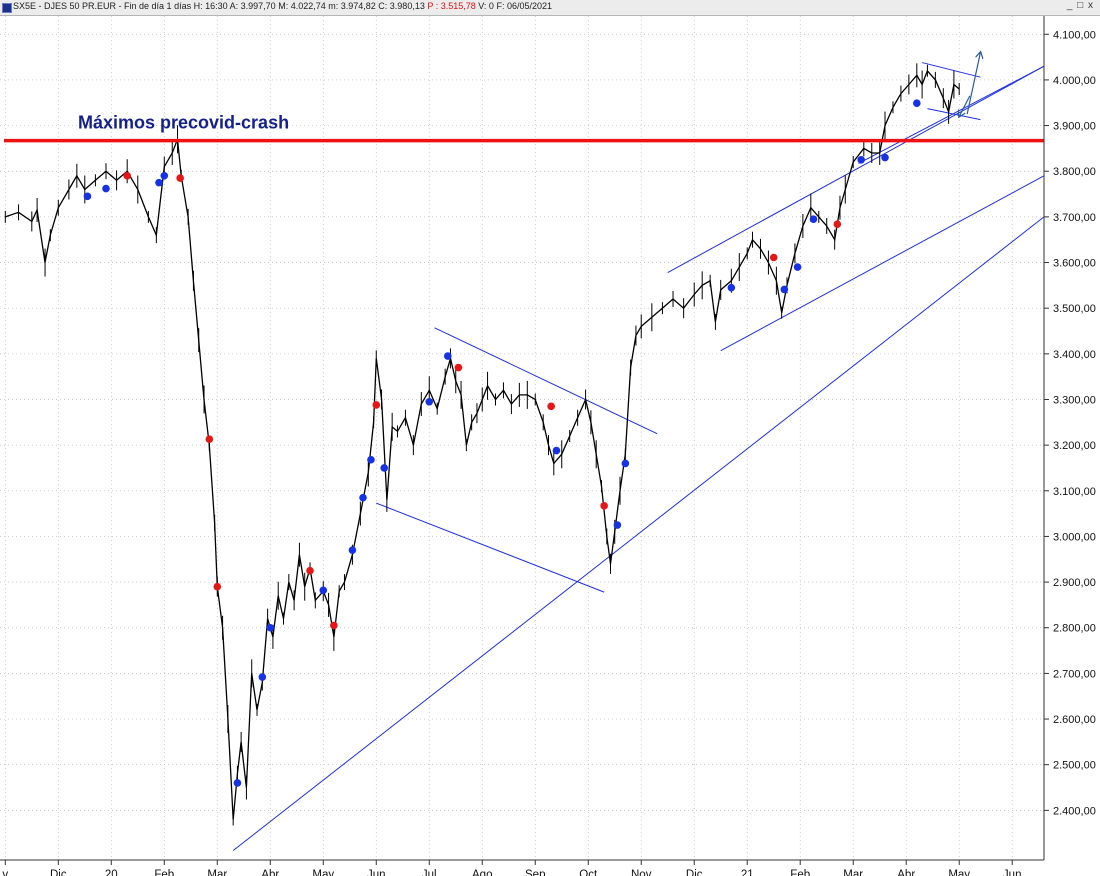  Describe the element at coordinates (1074, 446) in the screenshot. I see `y-tick-label: 3.200,00` at that location.